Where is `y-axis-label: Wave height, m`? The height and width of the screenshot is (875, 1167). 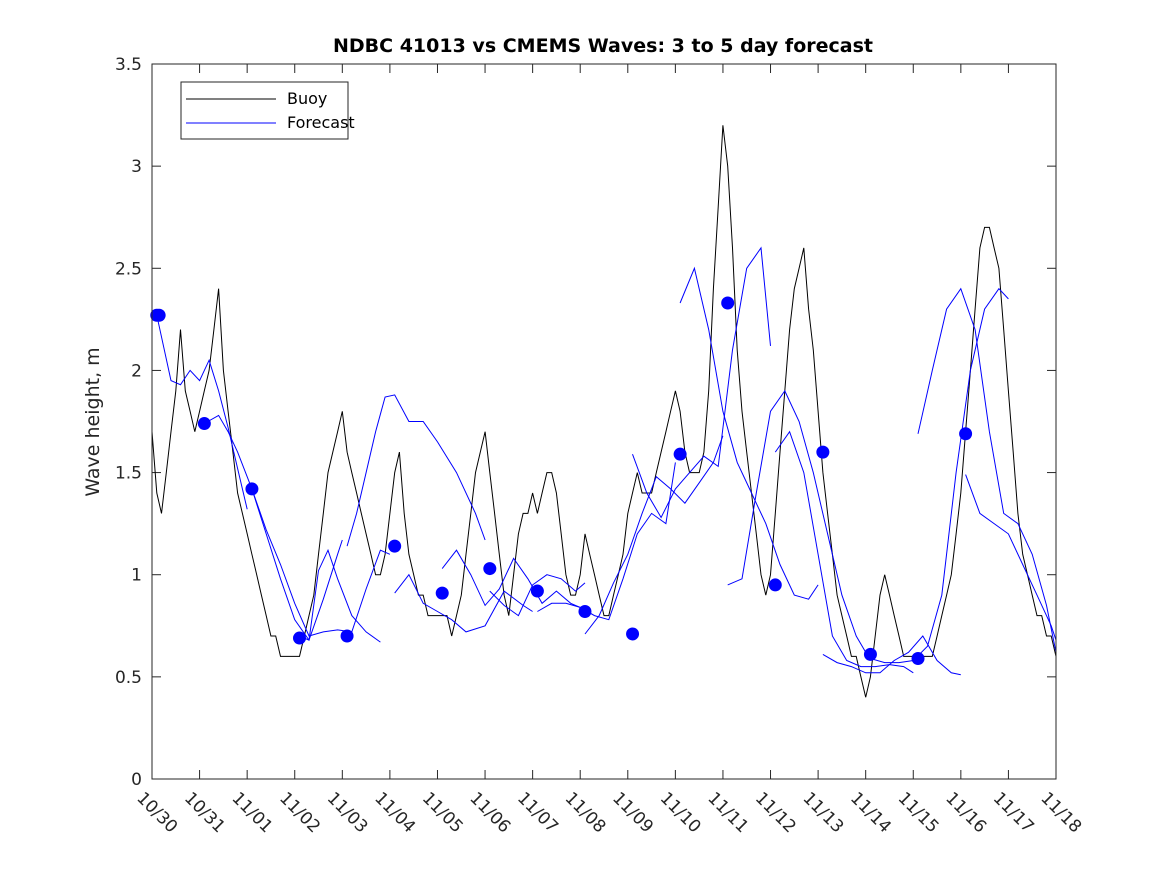 y-axis-label: Wave height, m is located at coordinates (93, 421).